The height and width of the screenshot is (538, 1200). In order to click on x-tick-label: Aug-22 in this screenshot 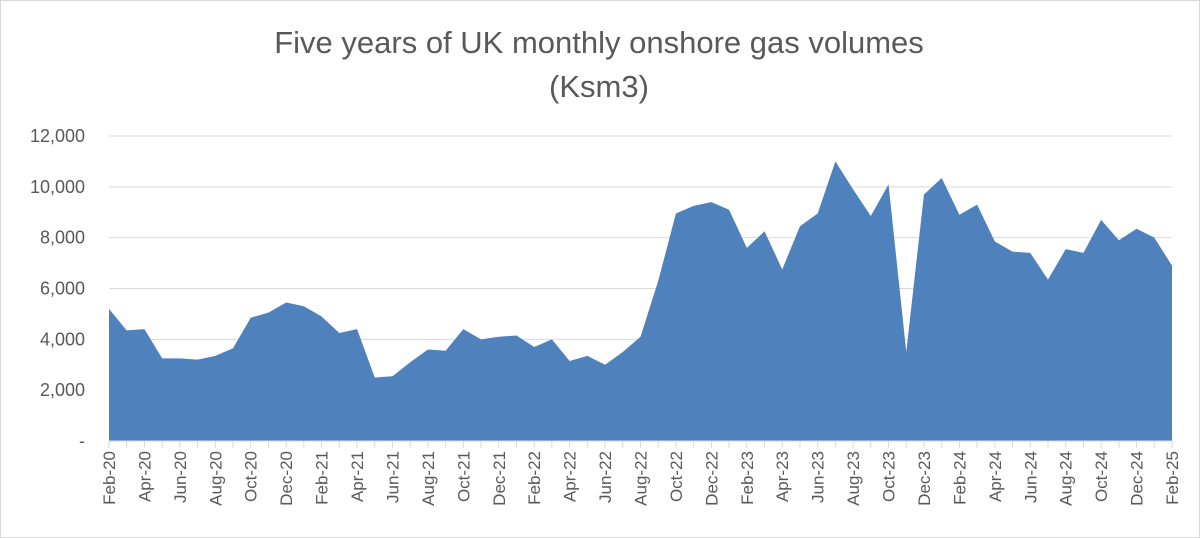, I will do `click(641, 478)`.